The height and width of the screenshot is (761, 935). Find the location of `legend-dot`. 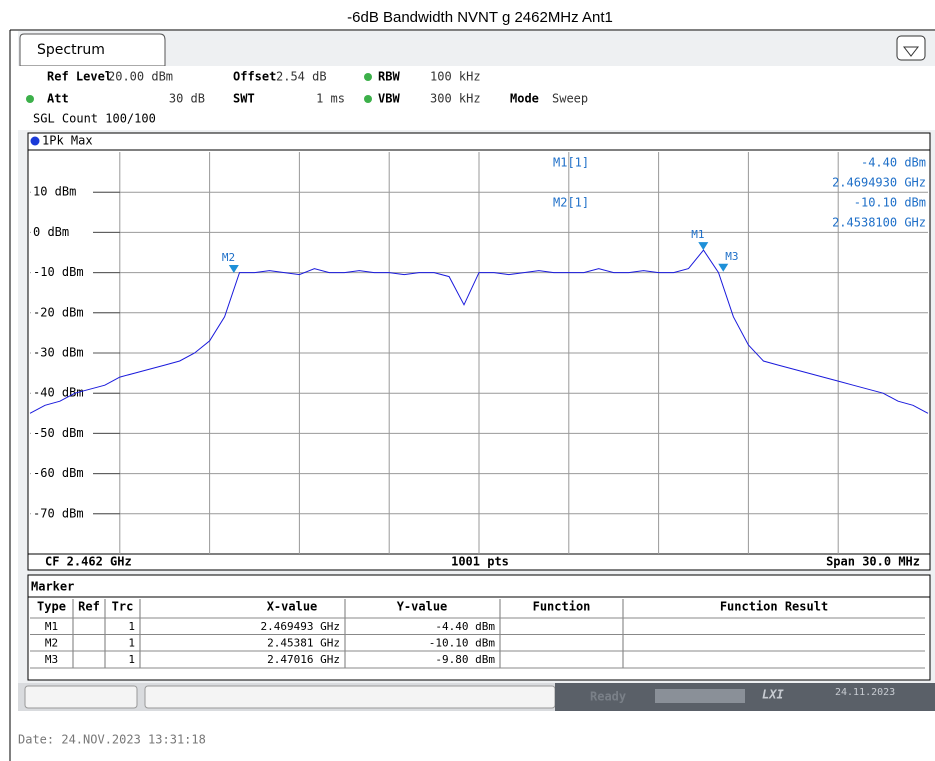

legend-dot is located at coordinates (35, 141).